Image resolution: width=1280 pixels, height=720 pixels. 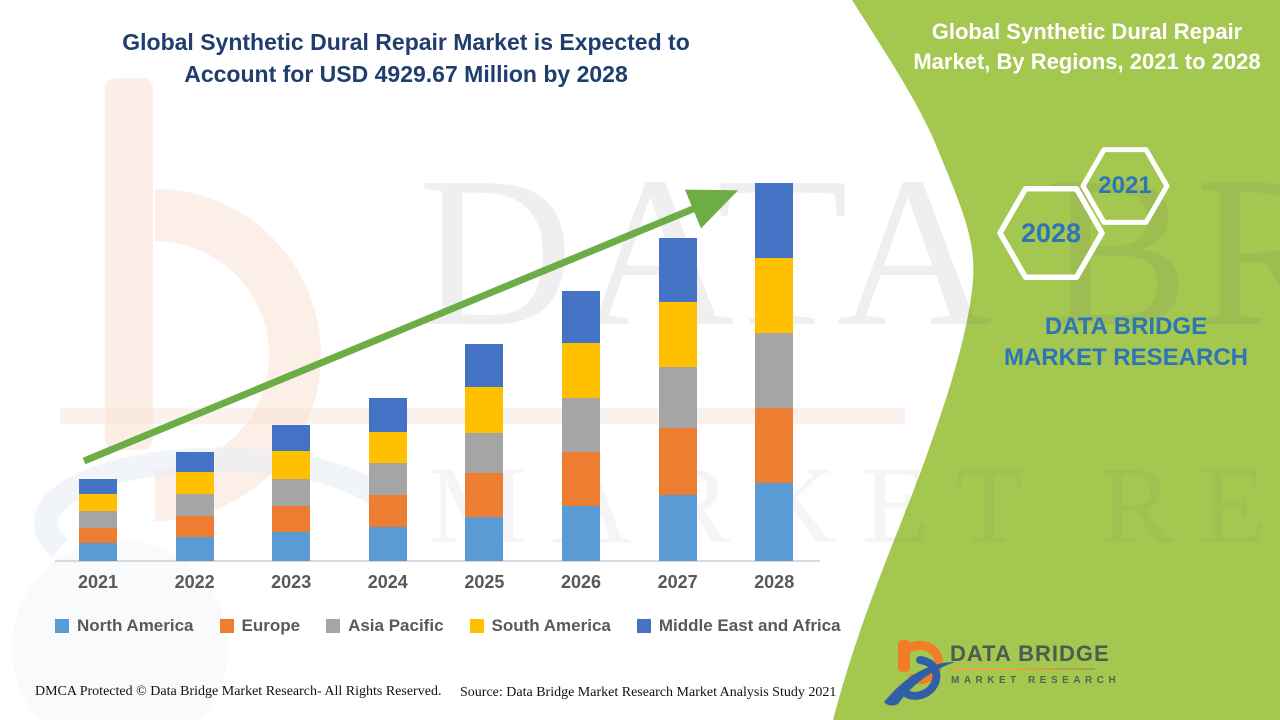 What do you see at coordinates (1030, 653) in the screenshot?
I see `brand-logo-name: DATA BRIDGE` at bounding box center [1030, 653].